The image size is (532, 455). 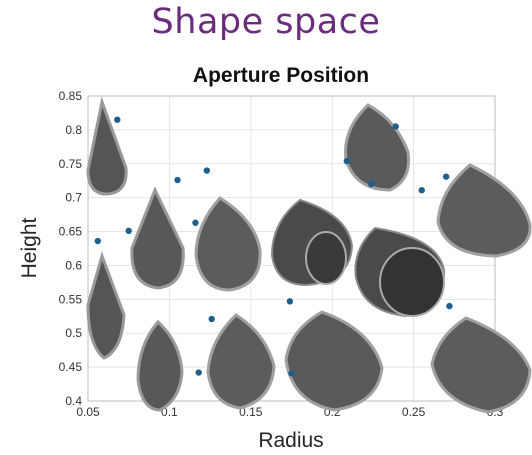 What do you see at coordinates (73, 130) in the screenshot?
I see `y-tick-label: 0.8` at bounding box center [73, 130].